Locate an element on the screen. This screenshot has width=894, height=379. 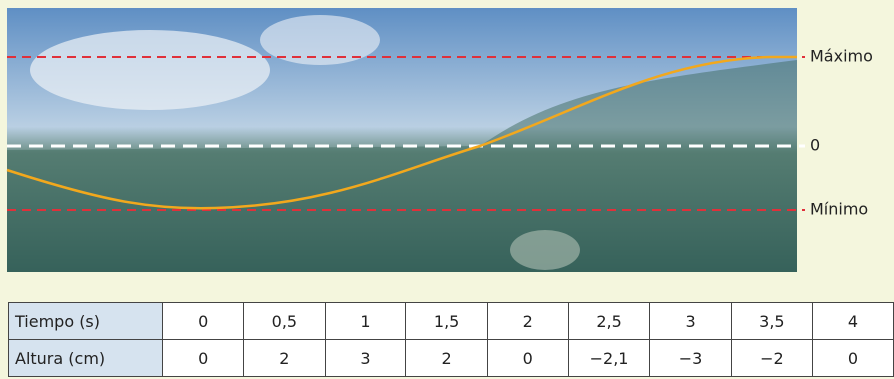
zero-label: 0 is located at coordinates (815, 145).